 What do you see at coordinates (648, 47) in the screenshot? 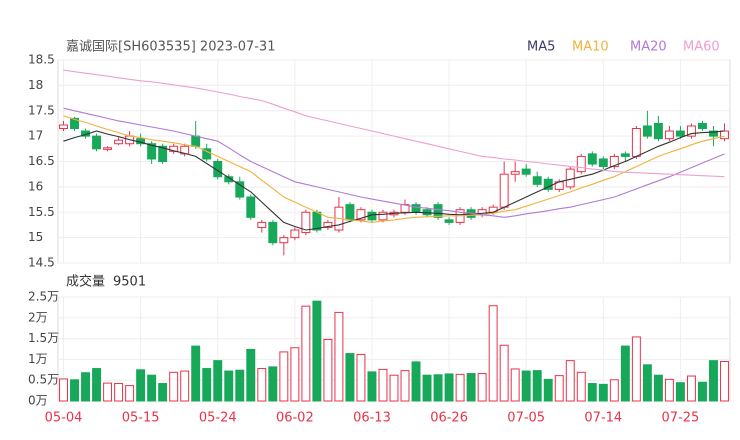
I see `legend-label: MA20` at bounding box center [648, 47].